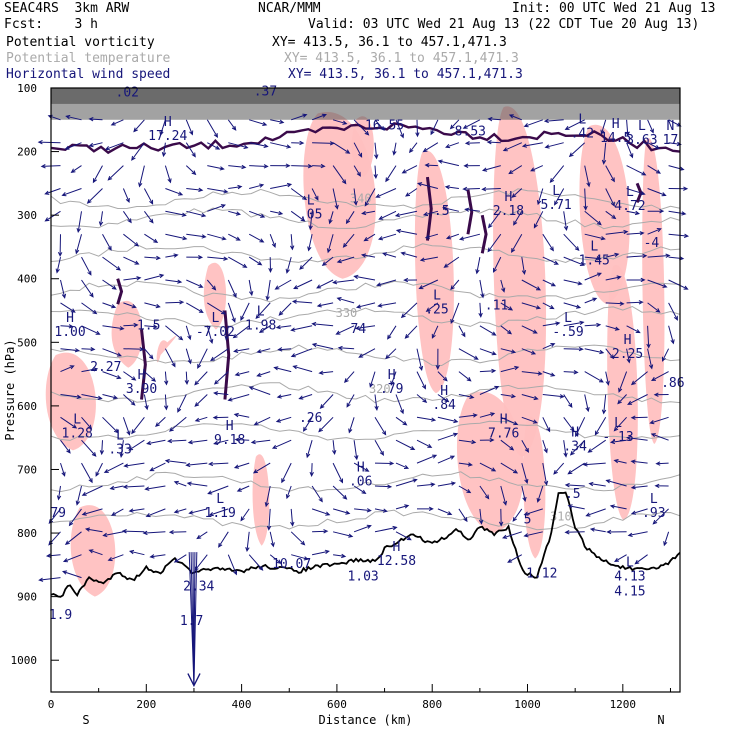 This screenshot has width=740, height=740. I want to click on extremum-value: 17, so click(671, 140).